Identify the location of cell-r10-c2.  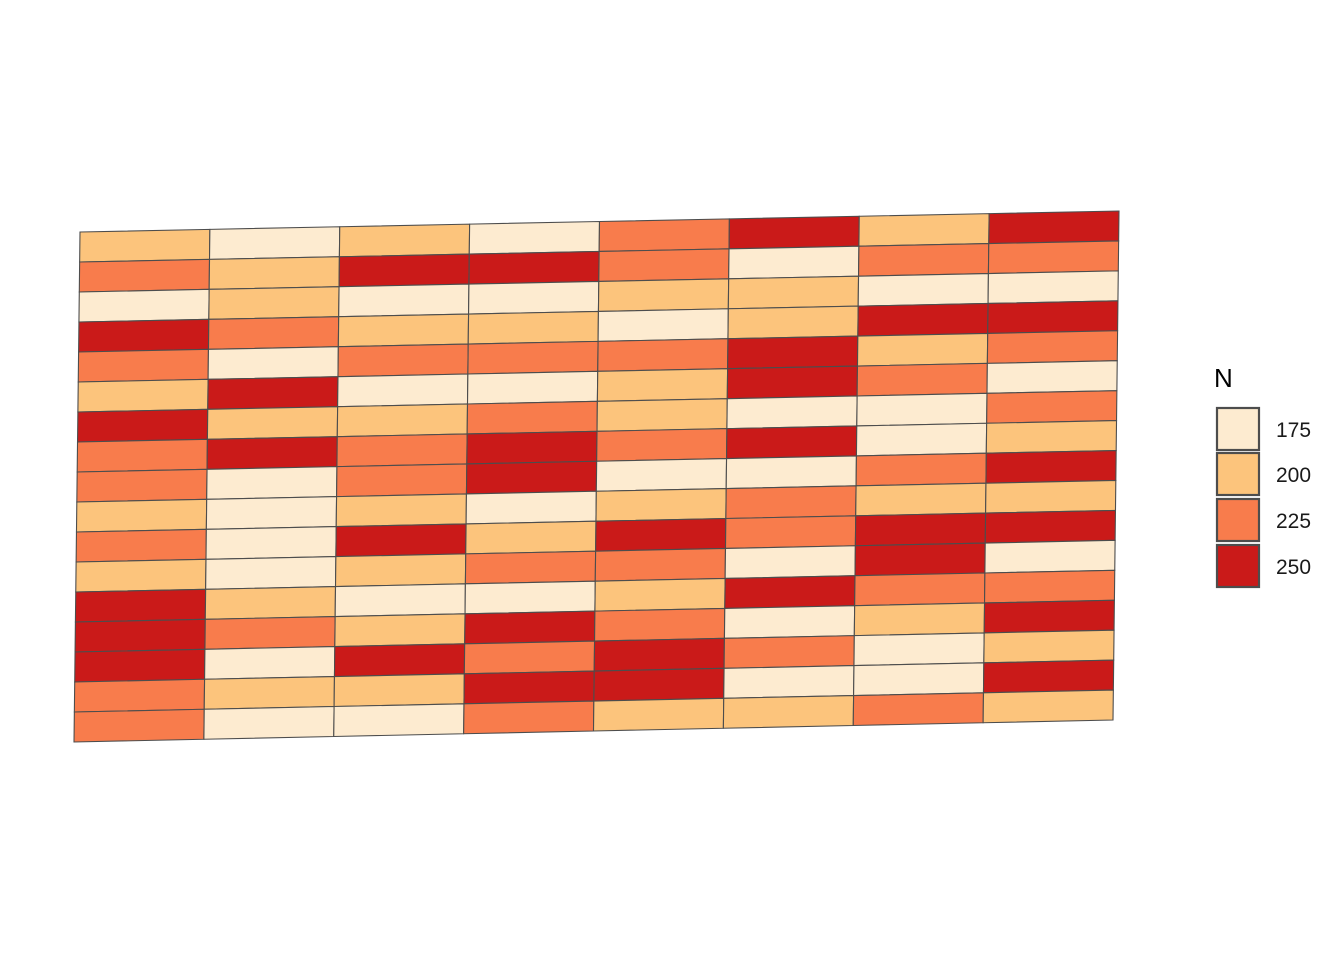
(271, 513).